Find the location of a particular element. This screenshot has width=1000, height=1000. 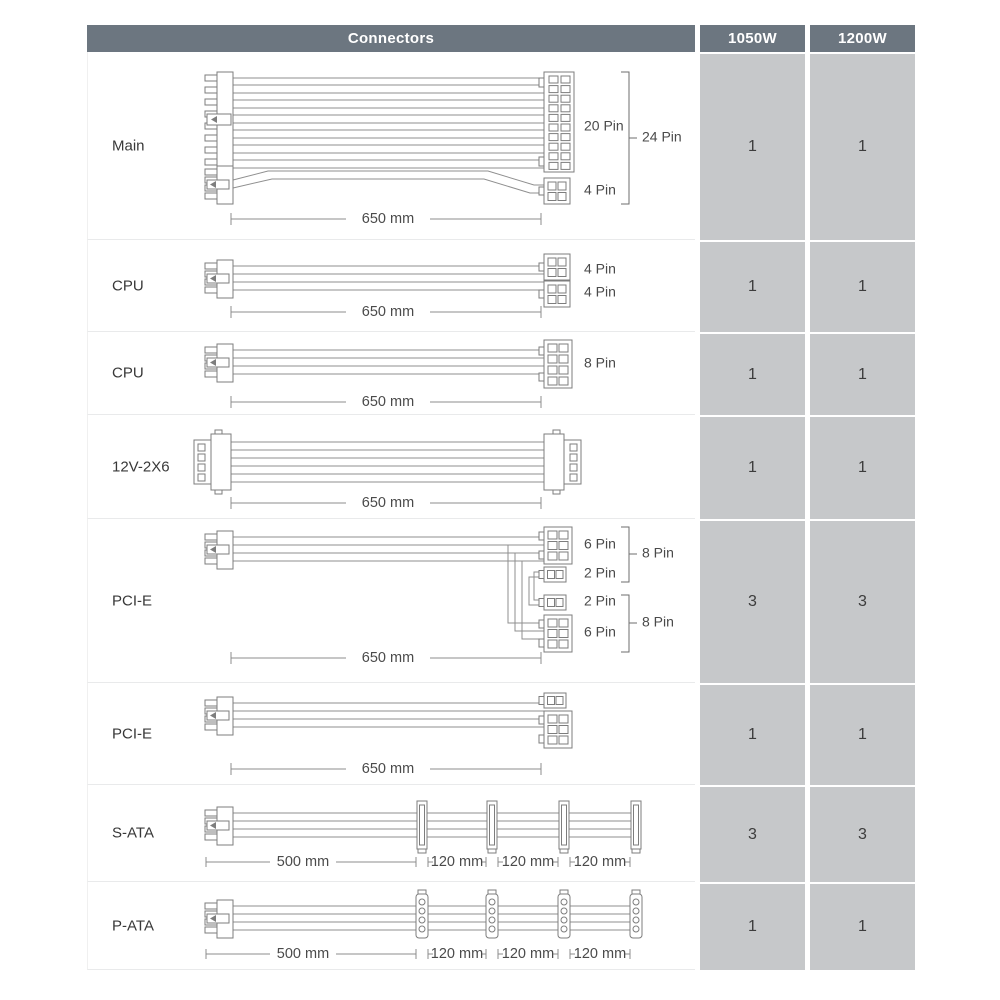

pin-label-2pin-top: 2 Pin is located at coordinates (600, 573).